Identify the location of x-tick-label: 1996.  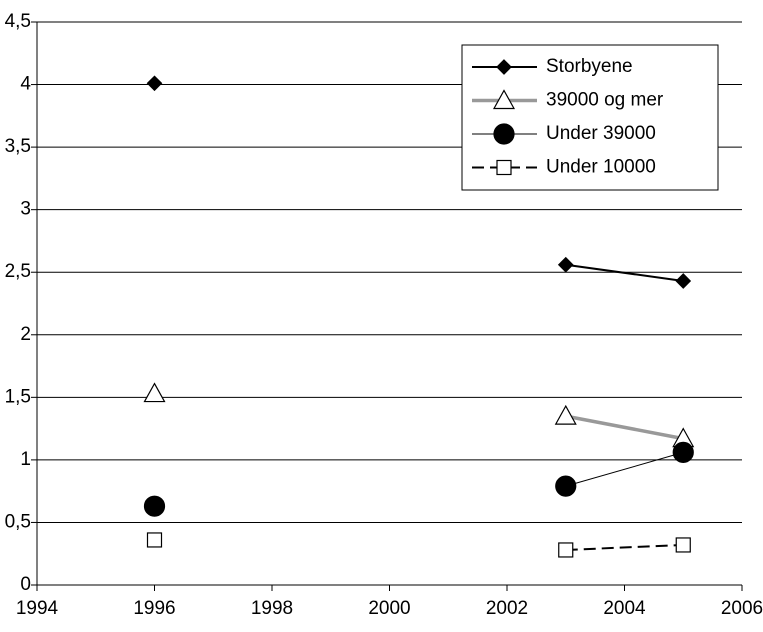
(154, 608).